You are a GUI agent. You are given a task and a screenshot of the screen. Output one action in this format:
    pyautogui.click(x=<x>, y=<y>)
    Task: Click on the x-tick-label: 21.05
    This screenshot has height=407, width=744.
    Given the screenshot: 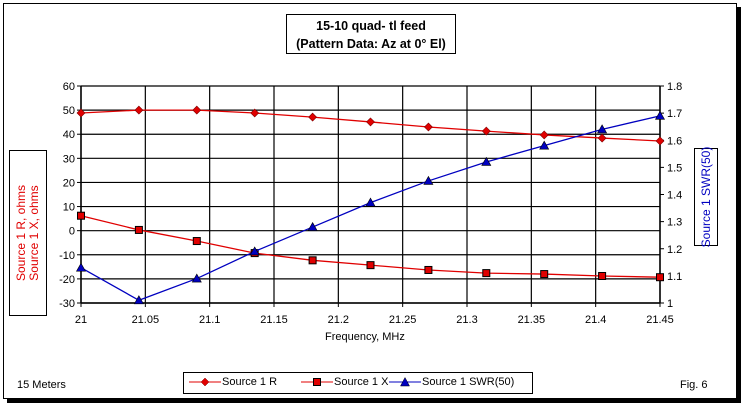 What is the action you would take?
    pyautogui.click(x=146, y=320)
    